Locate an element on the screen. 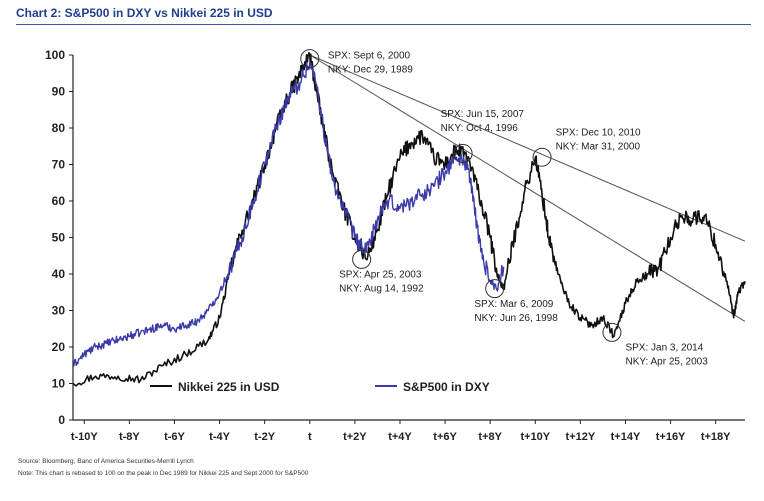 This screenshot has width=764, height=501. annotation-label: SPX: Jan 3, 2014 is located at coordinates (664, 348).